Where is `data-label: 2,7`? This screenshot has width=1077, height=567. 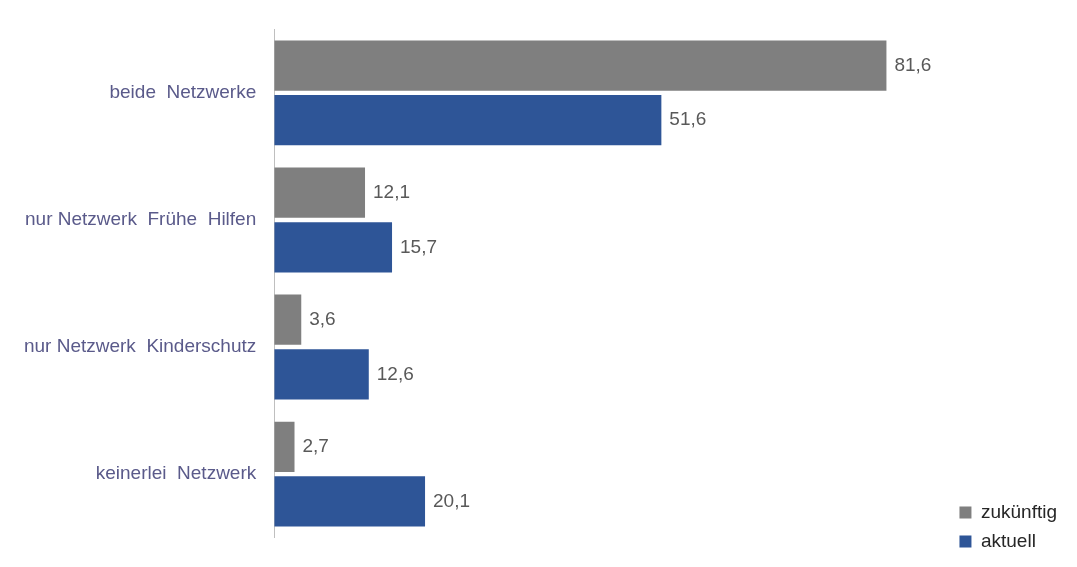 data-label: 2,7 is located at coordinates (315, 445).